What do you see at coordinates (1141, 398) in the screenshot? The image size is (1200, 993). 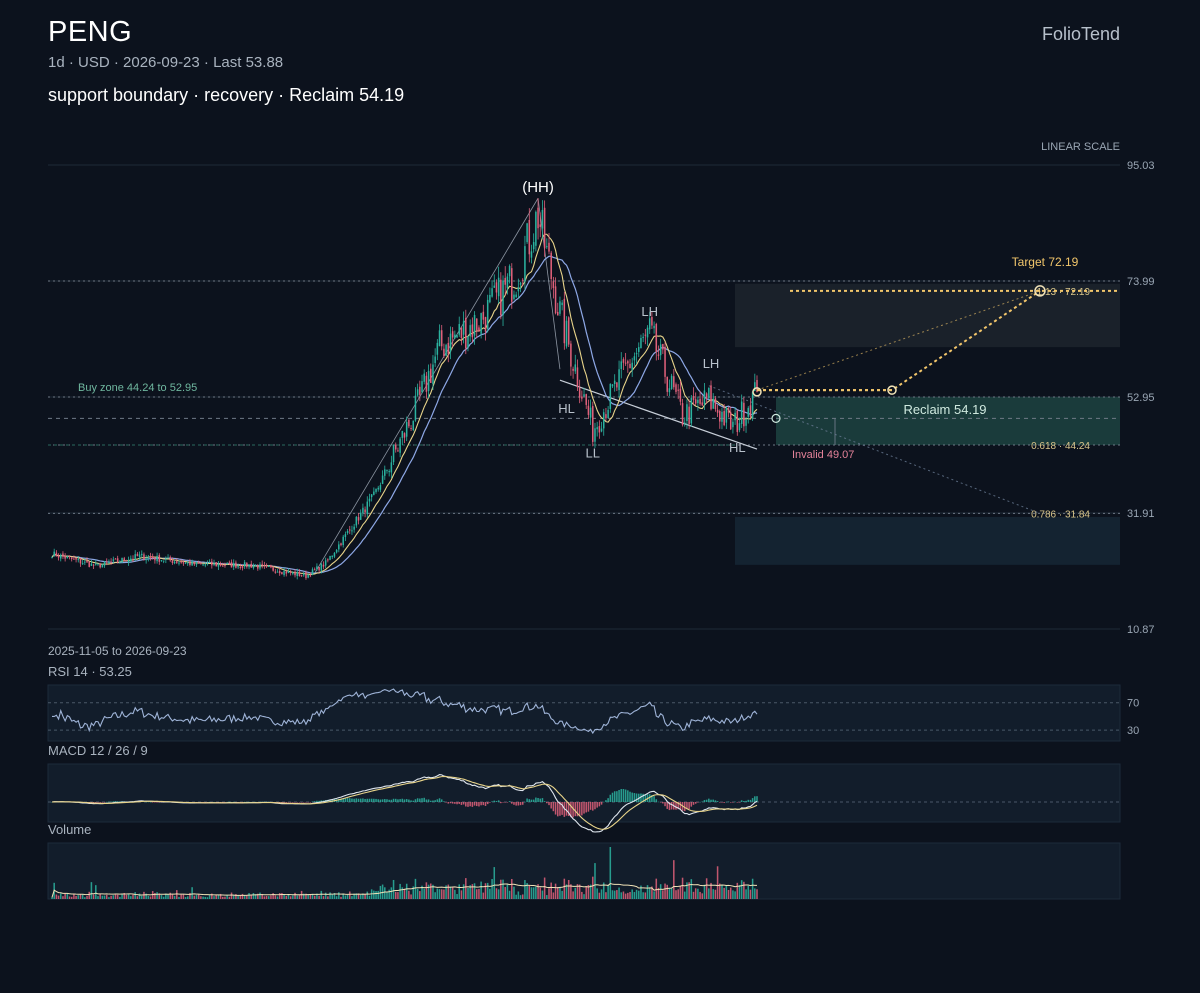 I see `y-tick-label: 52.95` at bounding box center [1141, 398].